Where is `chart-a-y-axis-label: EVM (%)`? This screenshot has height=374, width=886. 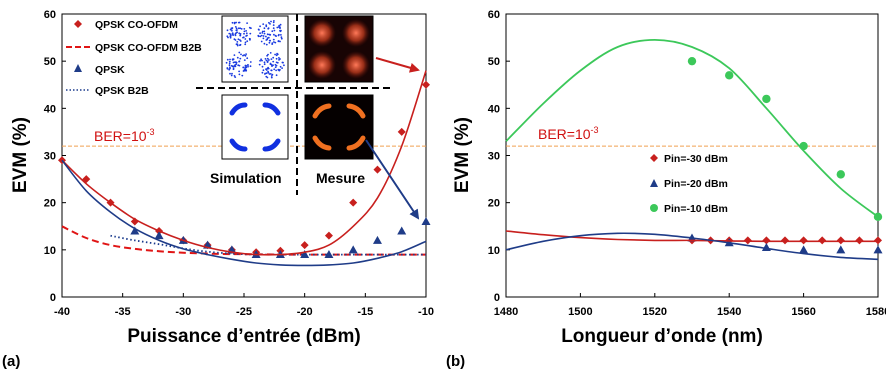 chart-a-y-axis-label: EVM (%) is located at coordinates (20, 155).